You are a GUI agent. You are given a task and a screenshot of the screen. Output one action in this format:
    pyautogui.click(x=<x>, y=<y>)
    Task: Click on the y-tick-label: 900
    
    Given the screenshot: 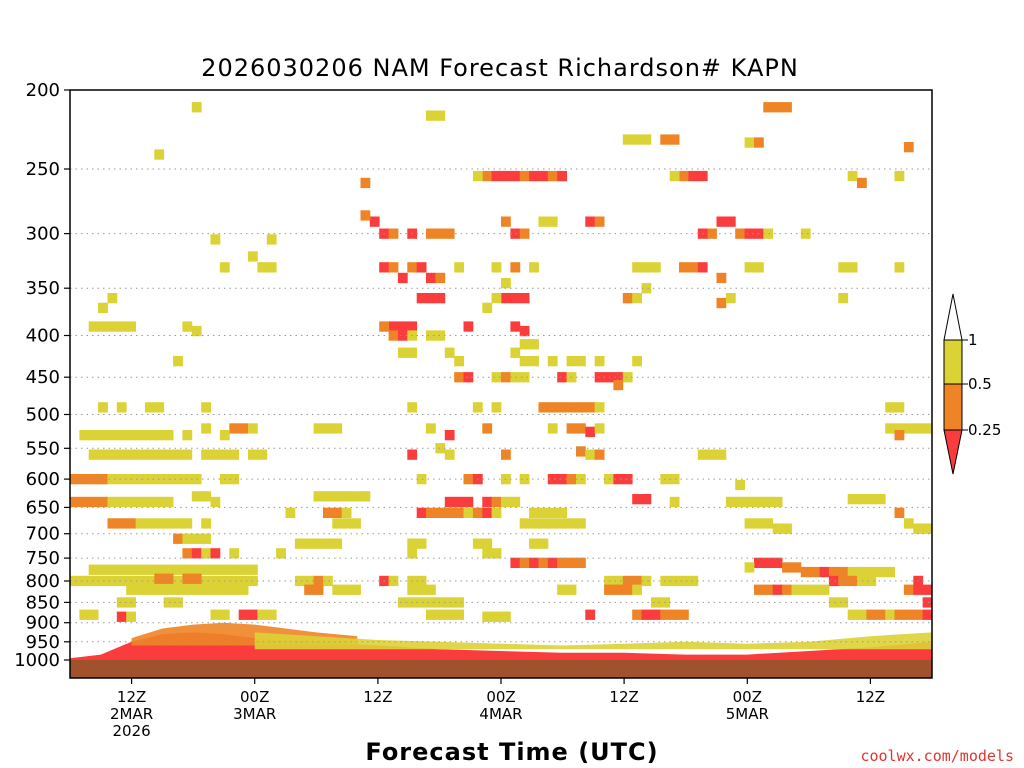 What is the action you would take?
    pyautogui.click(x=43, y=623)
    